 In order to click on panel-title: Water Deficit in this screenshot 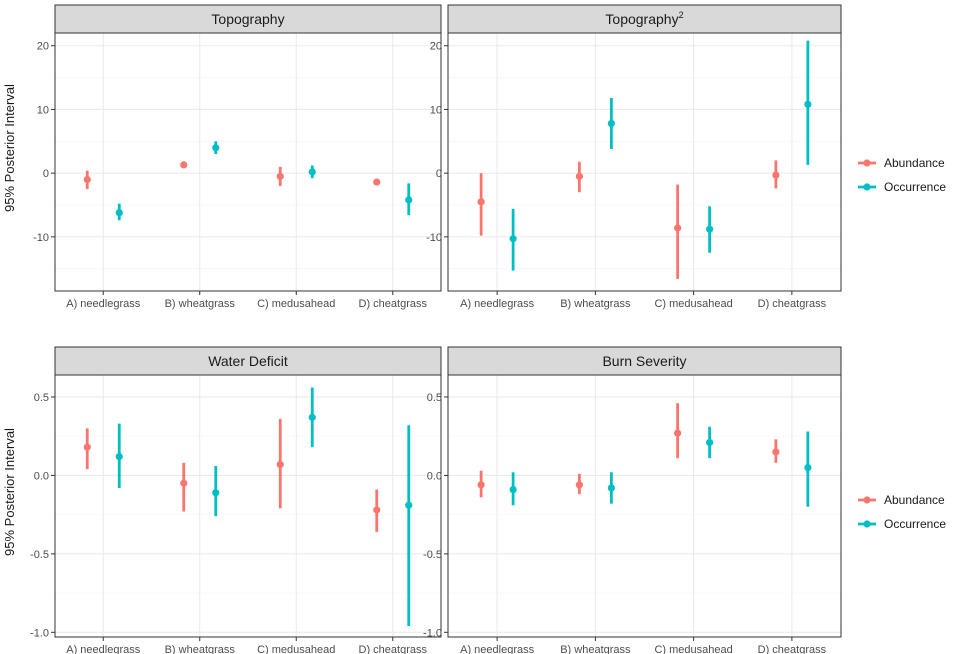, I will do `click(248, 361)`.